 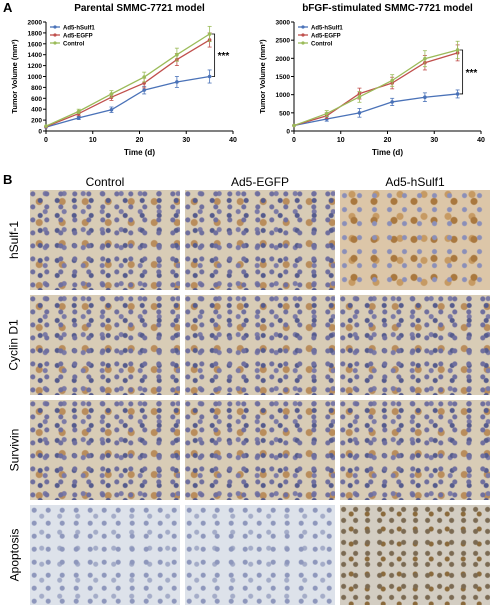 What do you see at coordinates (105, 555) in the screenshot?
I see `micrograph-apoptosis-control` at bounding box center [105, 555].